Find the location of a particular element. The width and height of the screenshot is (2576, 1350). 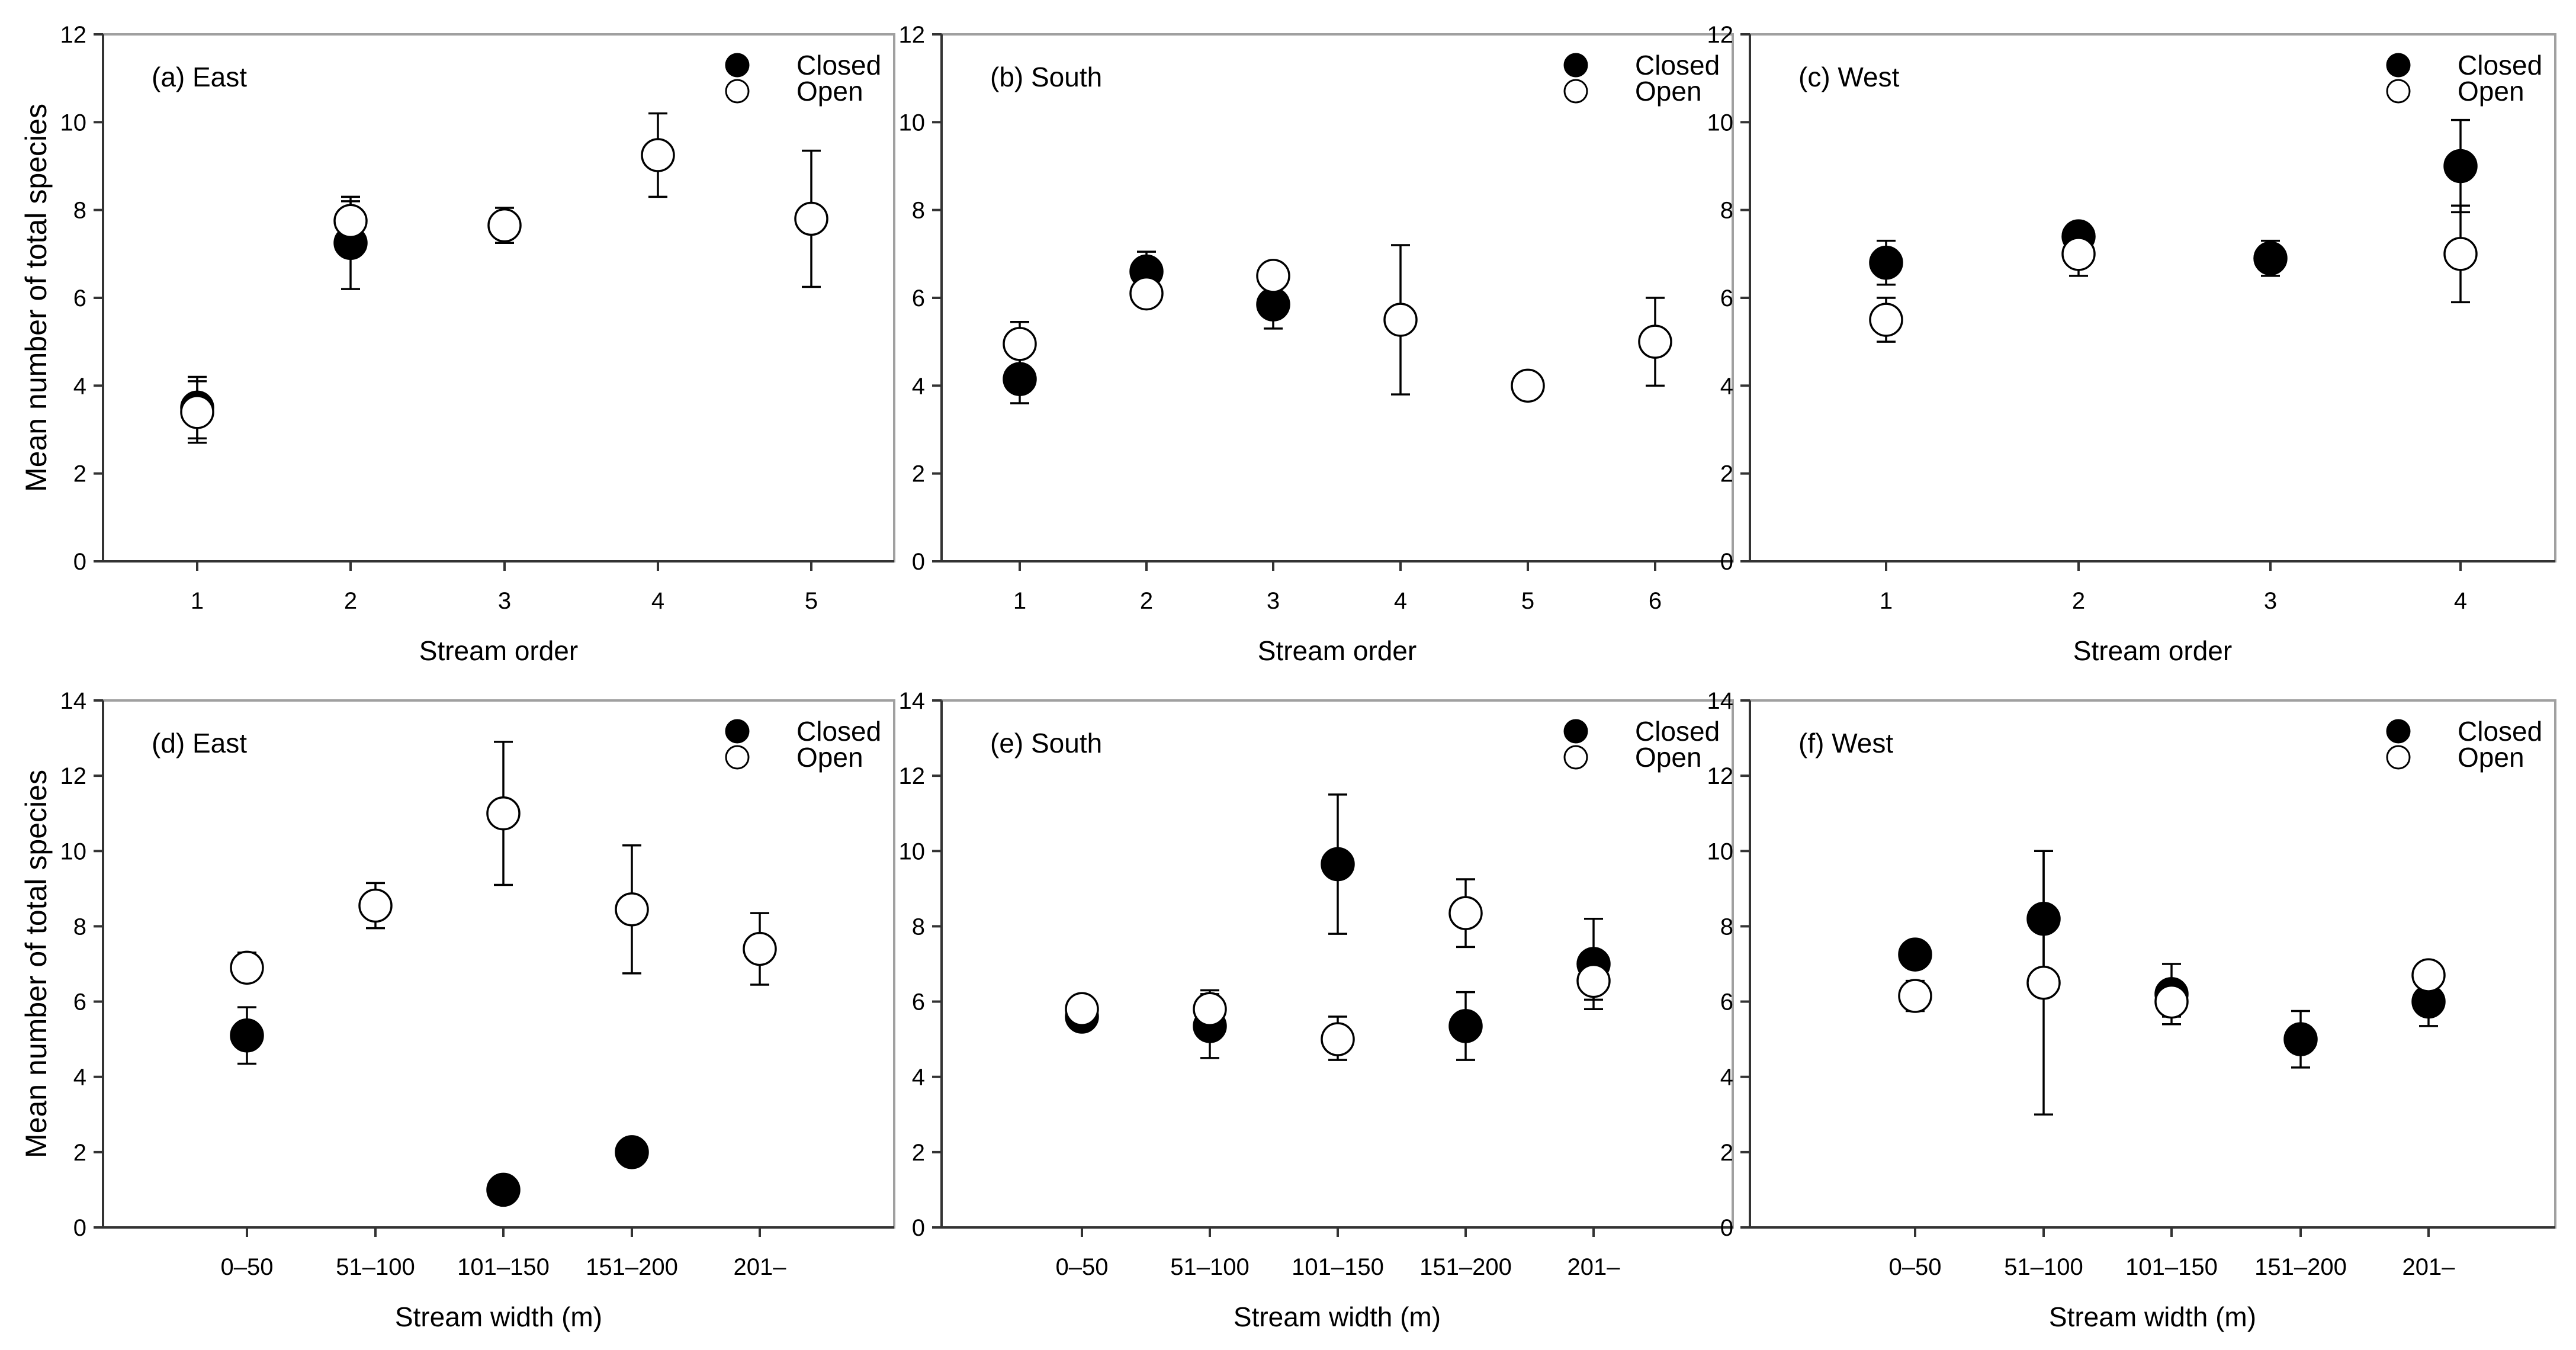

panel-title: (a) East is located at coordinates (199, 77).